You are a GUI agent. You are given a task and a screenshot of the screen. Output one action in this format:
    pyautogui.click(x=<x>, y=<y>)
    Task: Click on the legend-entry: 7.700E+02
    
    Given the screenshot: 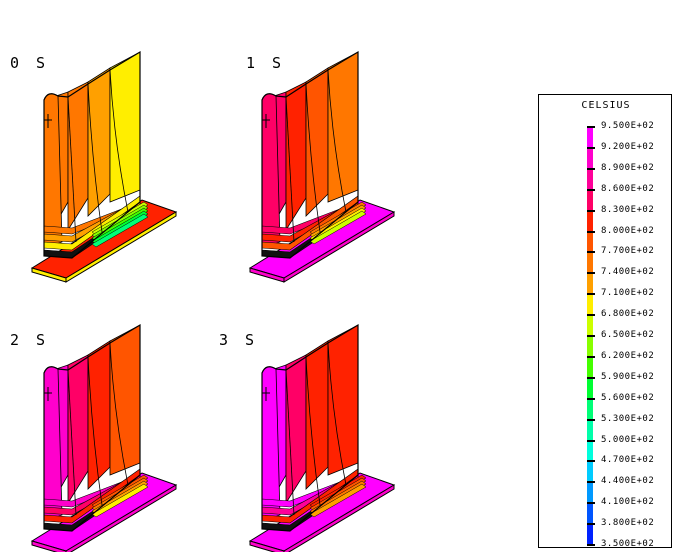 What is the action you would take?
    pyautogui.click(x=629, y=252)
    